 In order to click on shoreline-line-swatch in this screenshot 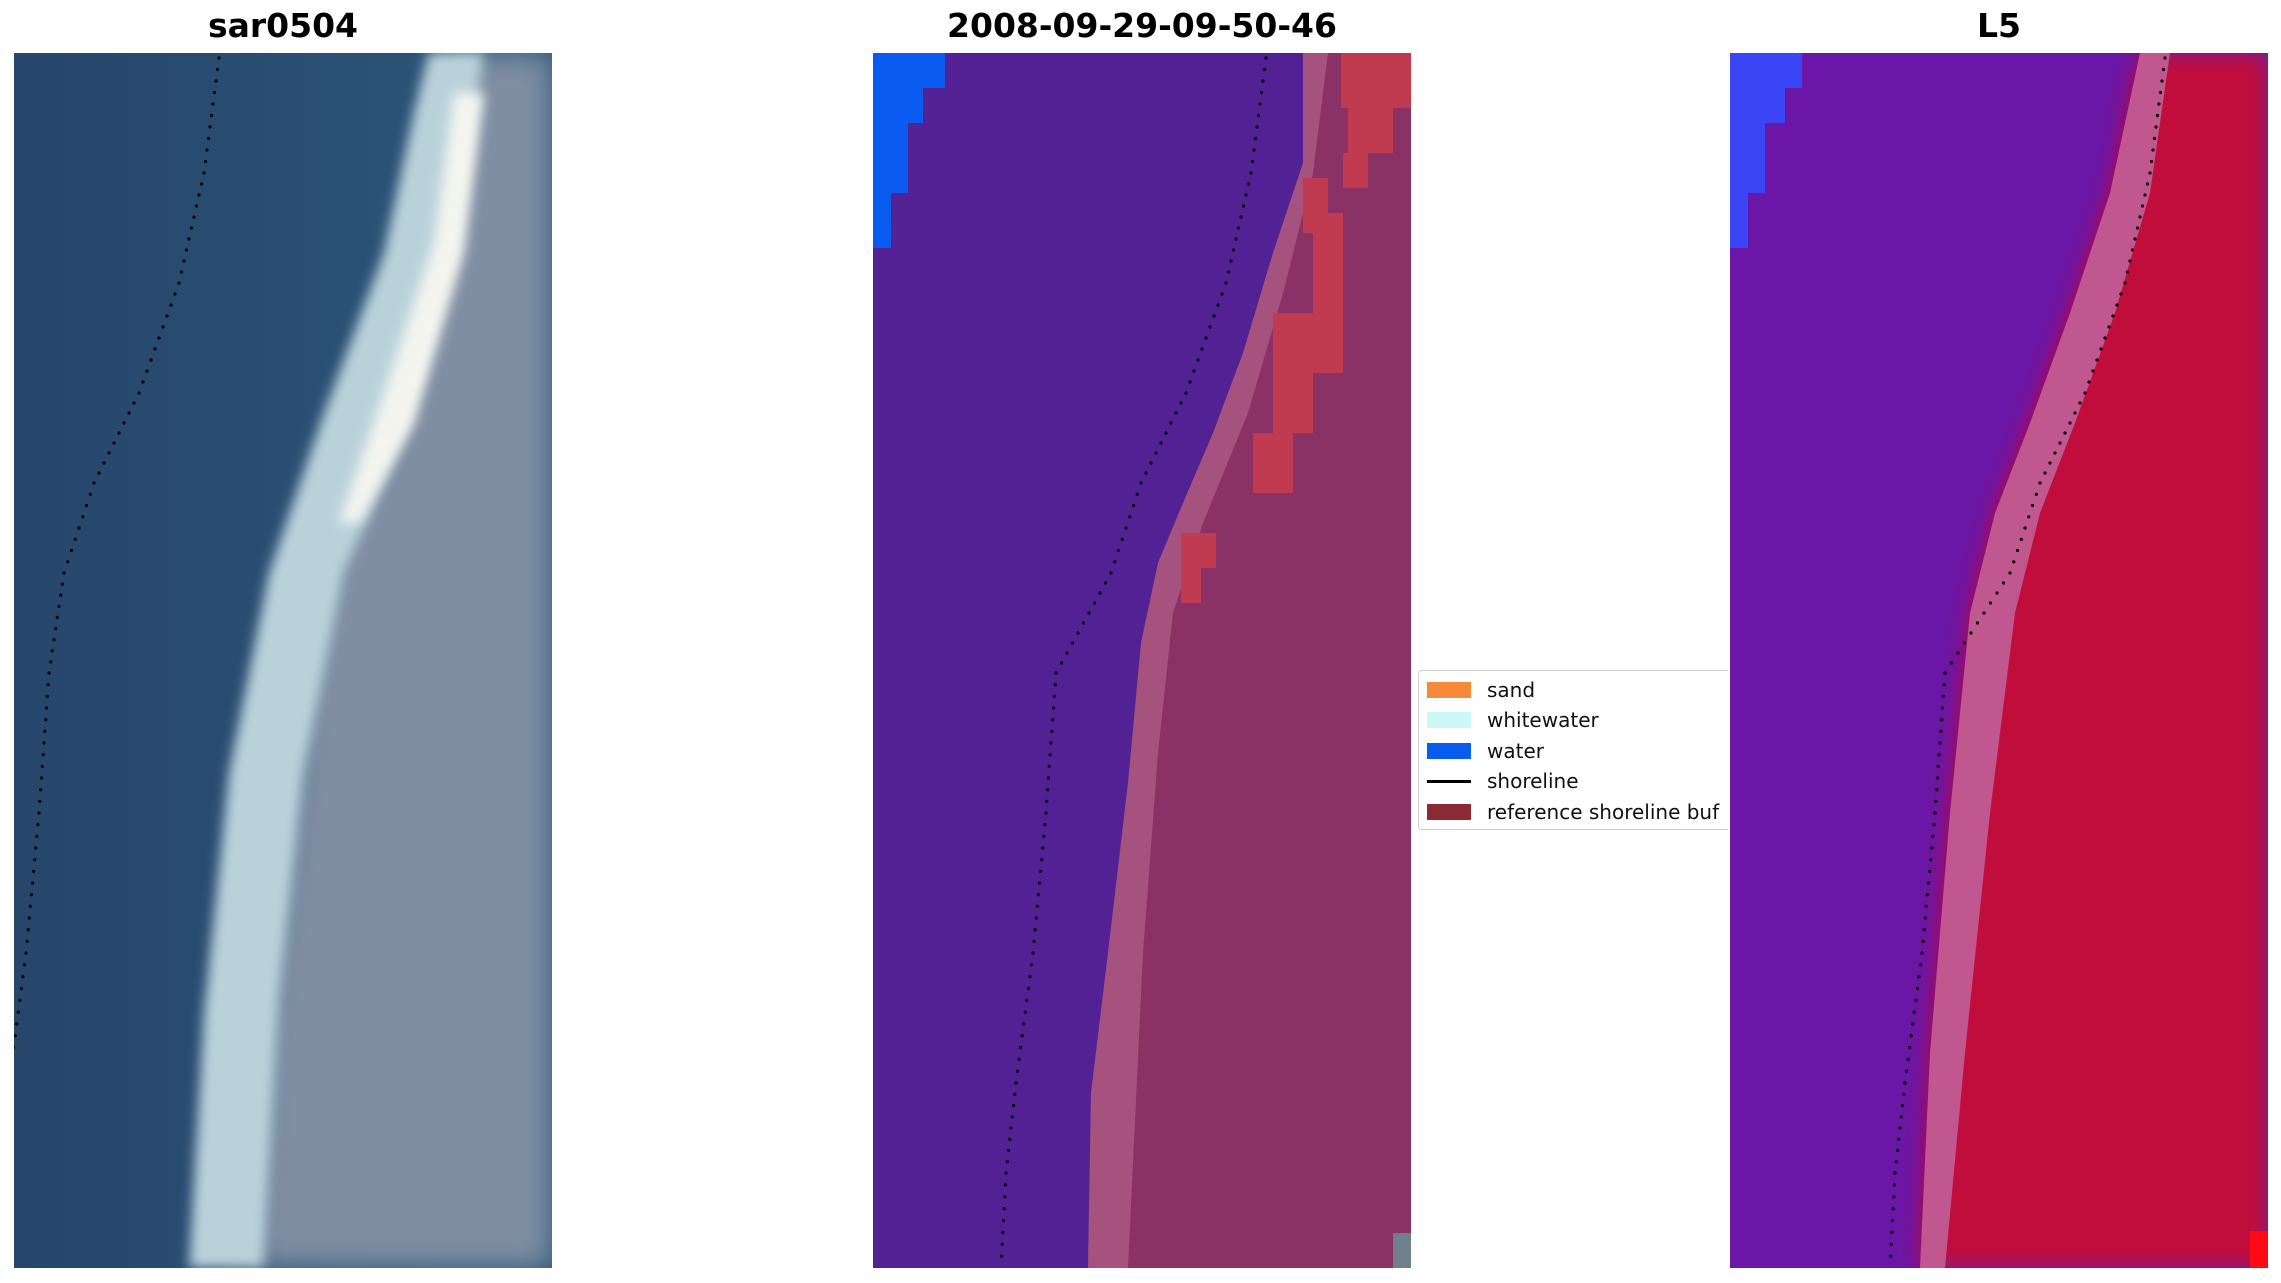, I will do `click(1449, 781)`.